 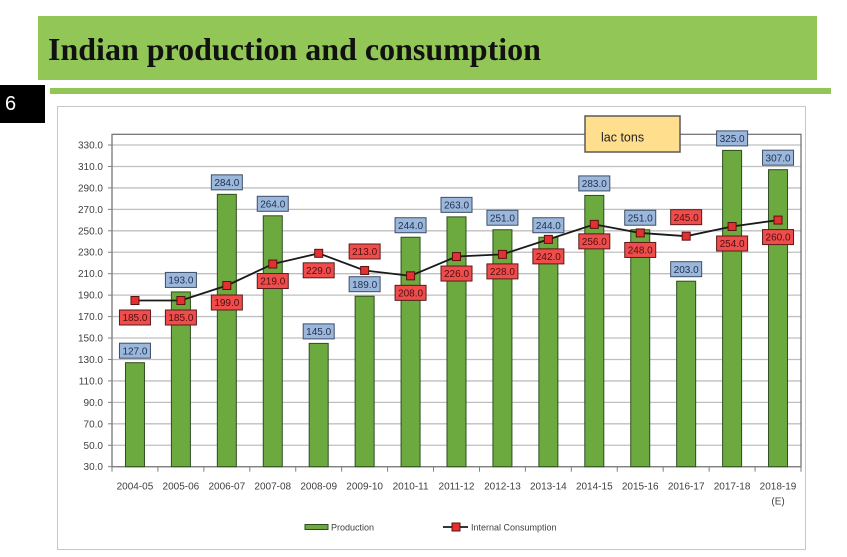 What do you see at coordinates (90, 339) in the screenshot?
I see `y-tick-label: 150.0` at bounding box center [90, 339].